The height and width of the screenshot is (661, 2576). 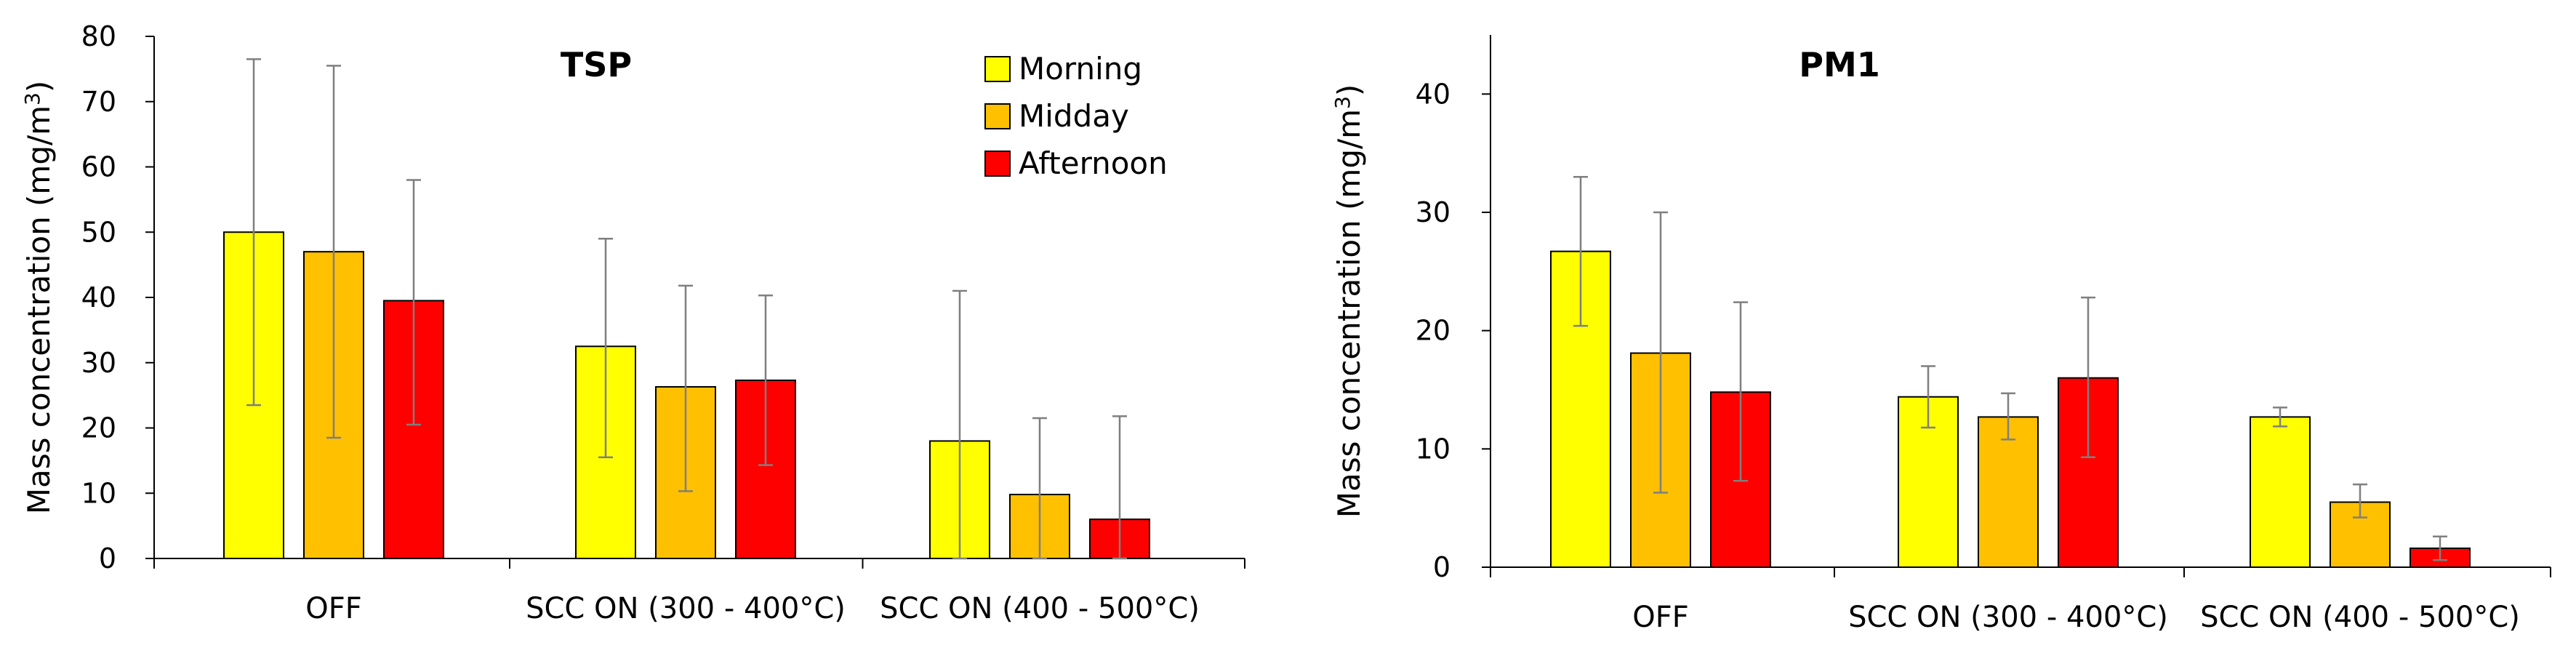 I want to click on legend-label-midday: Midday, so click(x=1074, y=116).